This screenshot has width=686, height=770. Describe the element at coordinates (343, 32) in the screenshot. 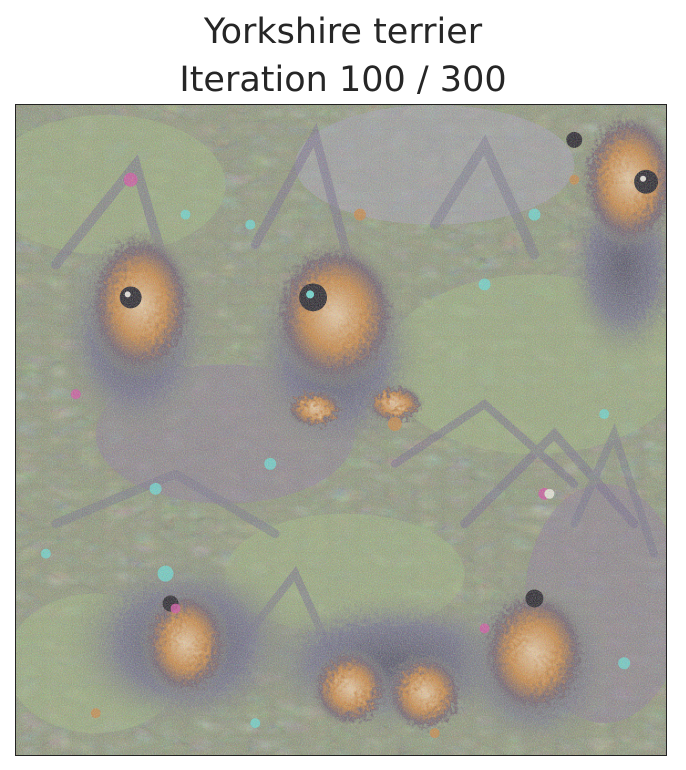

I see `figure-title: Yorkshire terrier` at that location.